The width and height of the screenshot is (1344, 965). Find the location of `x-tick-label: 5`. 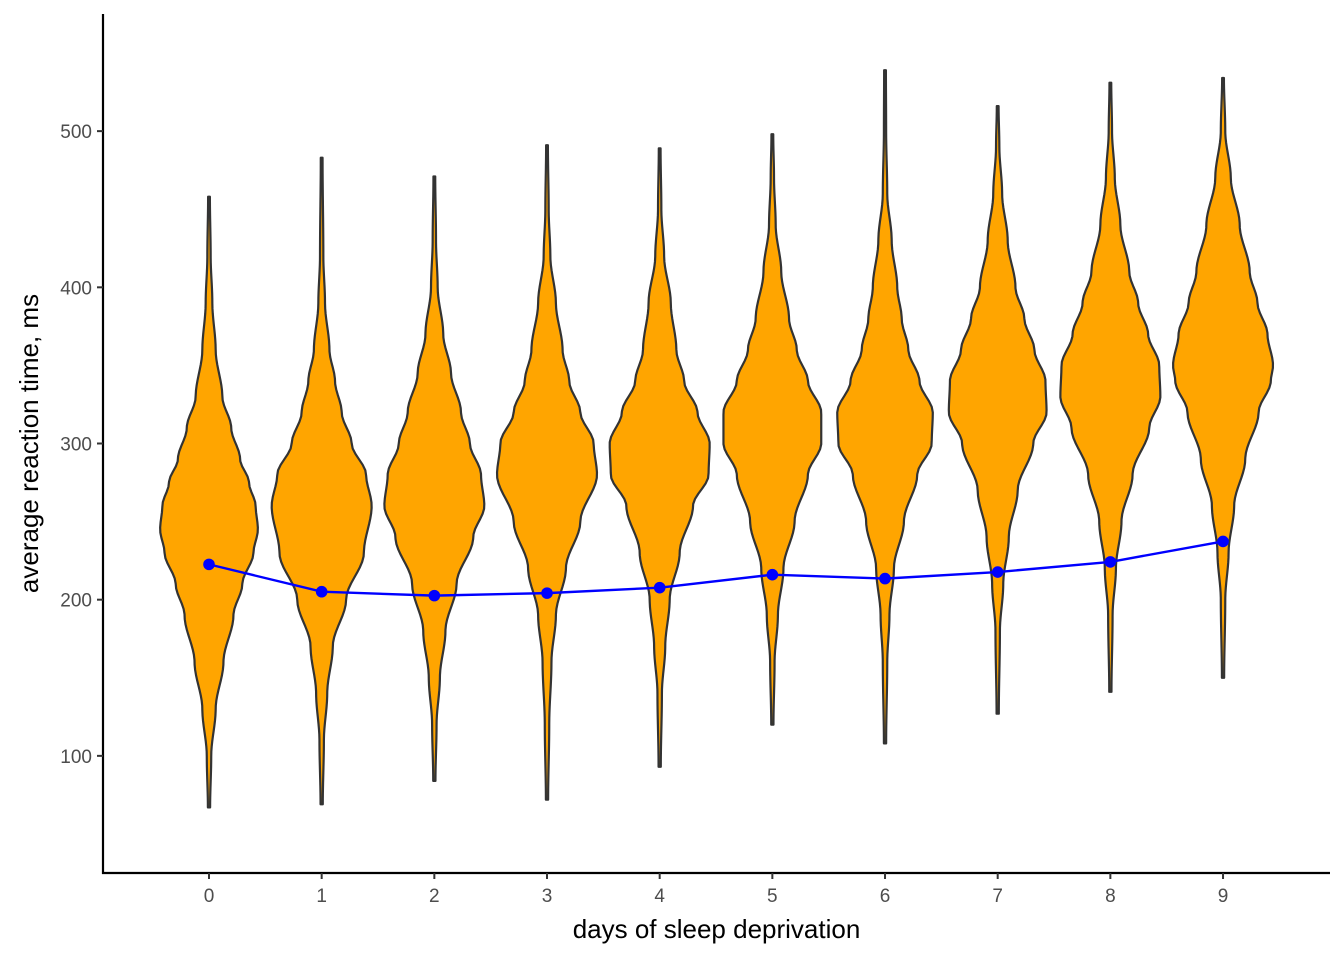

x-tick-label: 5 is located at coordinates (772, 896).